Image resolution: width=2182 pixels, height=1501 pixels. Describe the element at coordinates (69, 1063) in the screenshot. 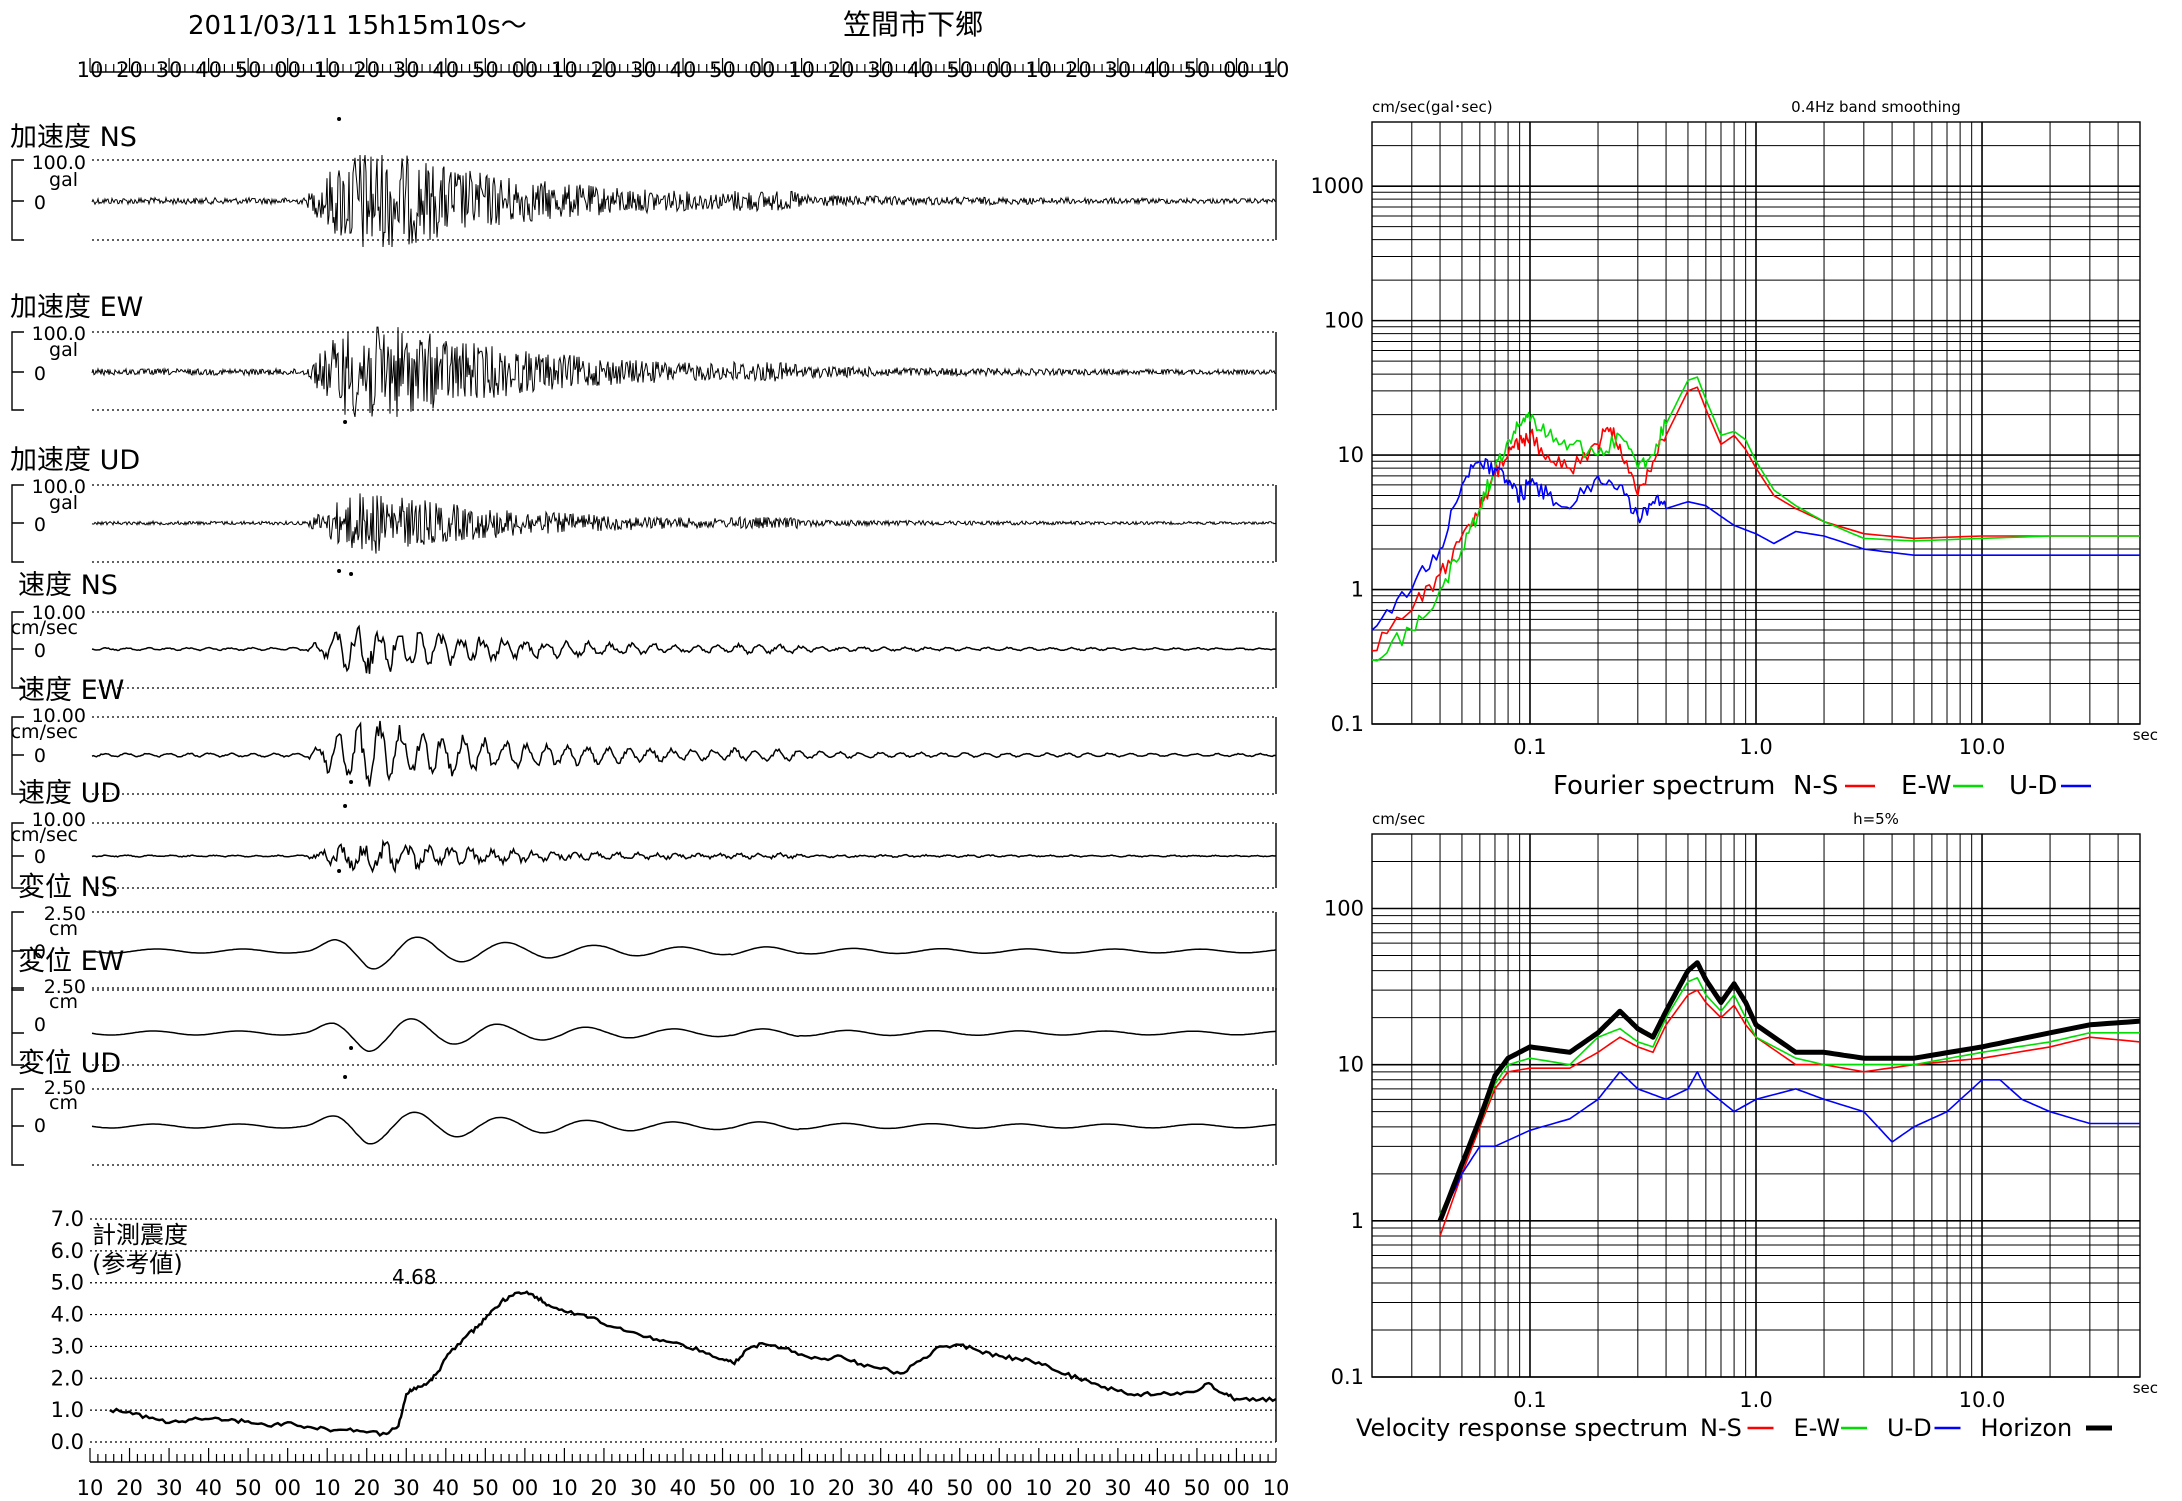

I see `panel-label: 変位 UD` at that location.